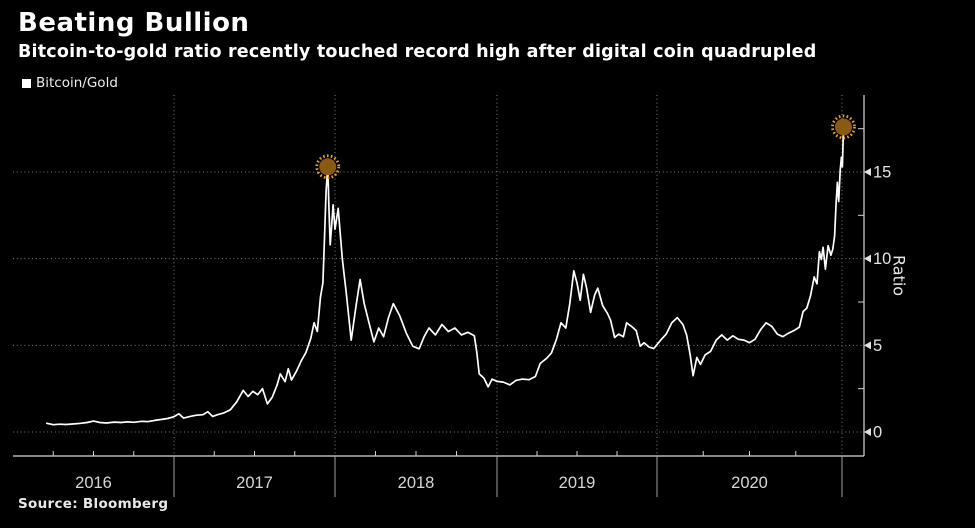 The height and width of the screenshot is (528, 975). What do you see at coordinates (93, 504) in the screenshot?
I see `source-note: Source: Bloomberg` at bounding box center [93, 504].